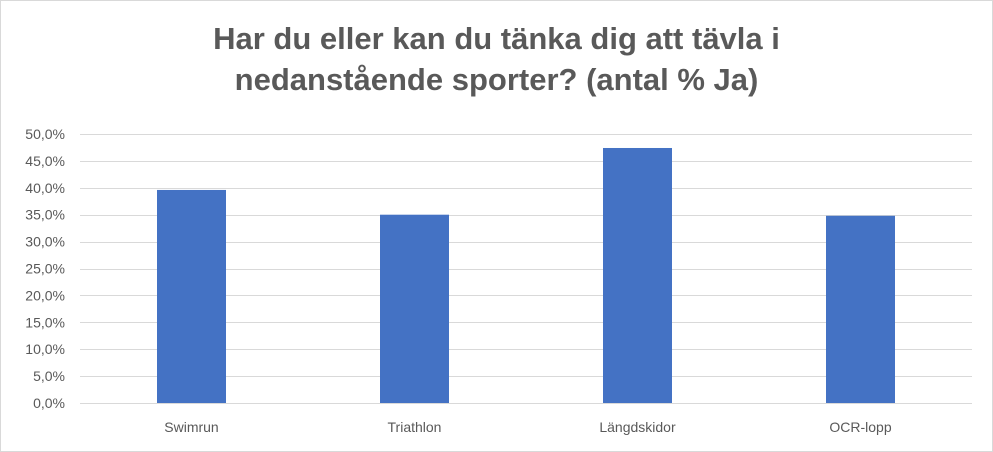 The image size is (993, 452). What do you see at coordinates (637, 275) in the screenshot?
I see `bar-längdskidor` at bounding box center [637, 275].